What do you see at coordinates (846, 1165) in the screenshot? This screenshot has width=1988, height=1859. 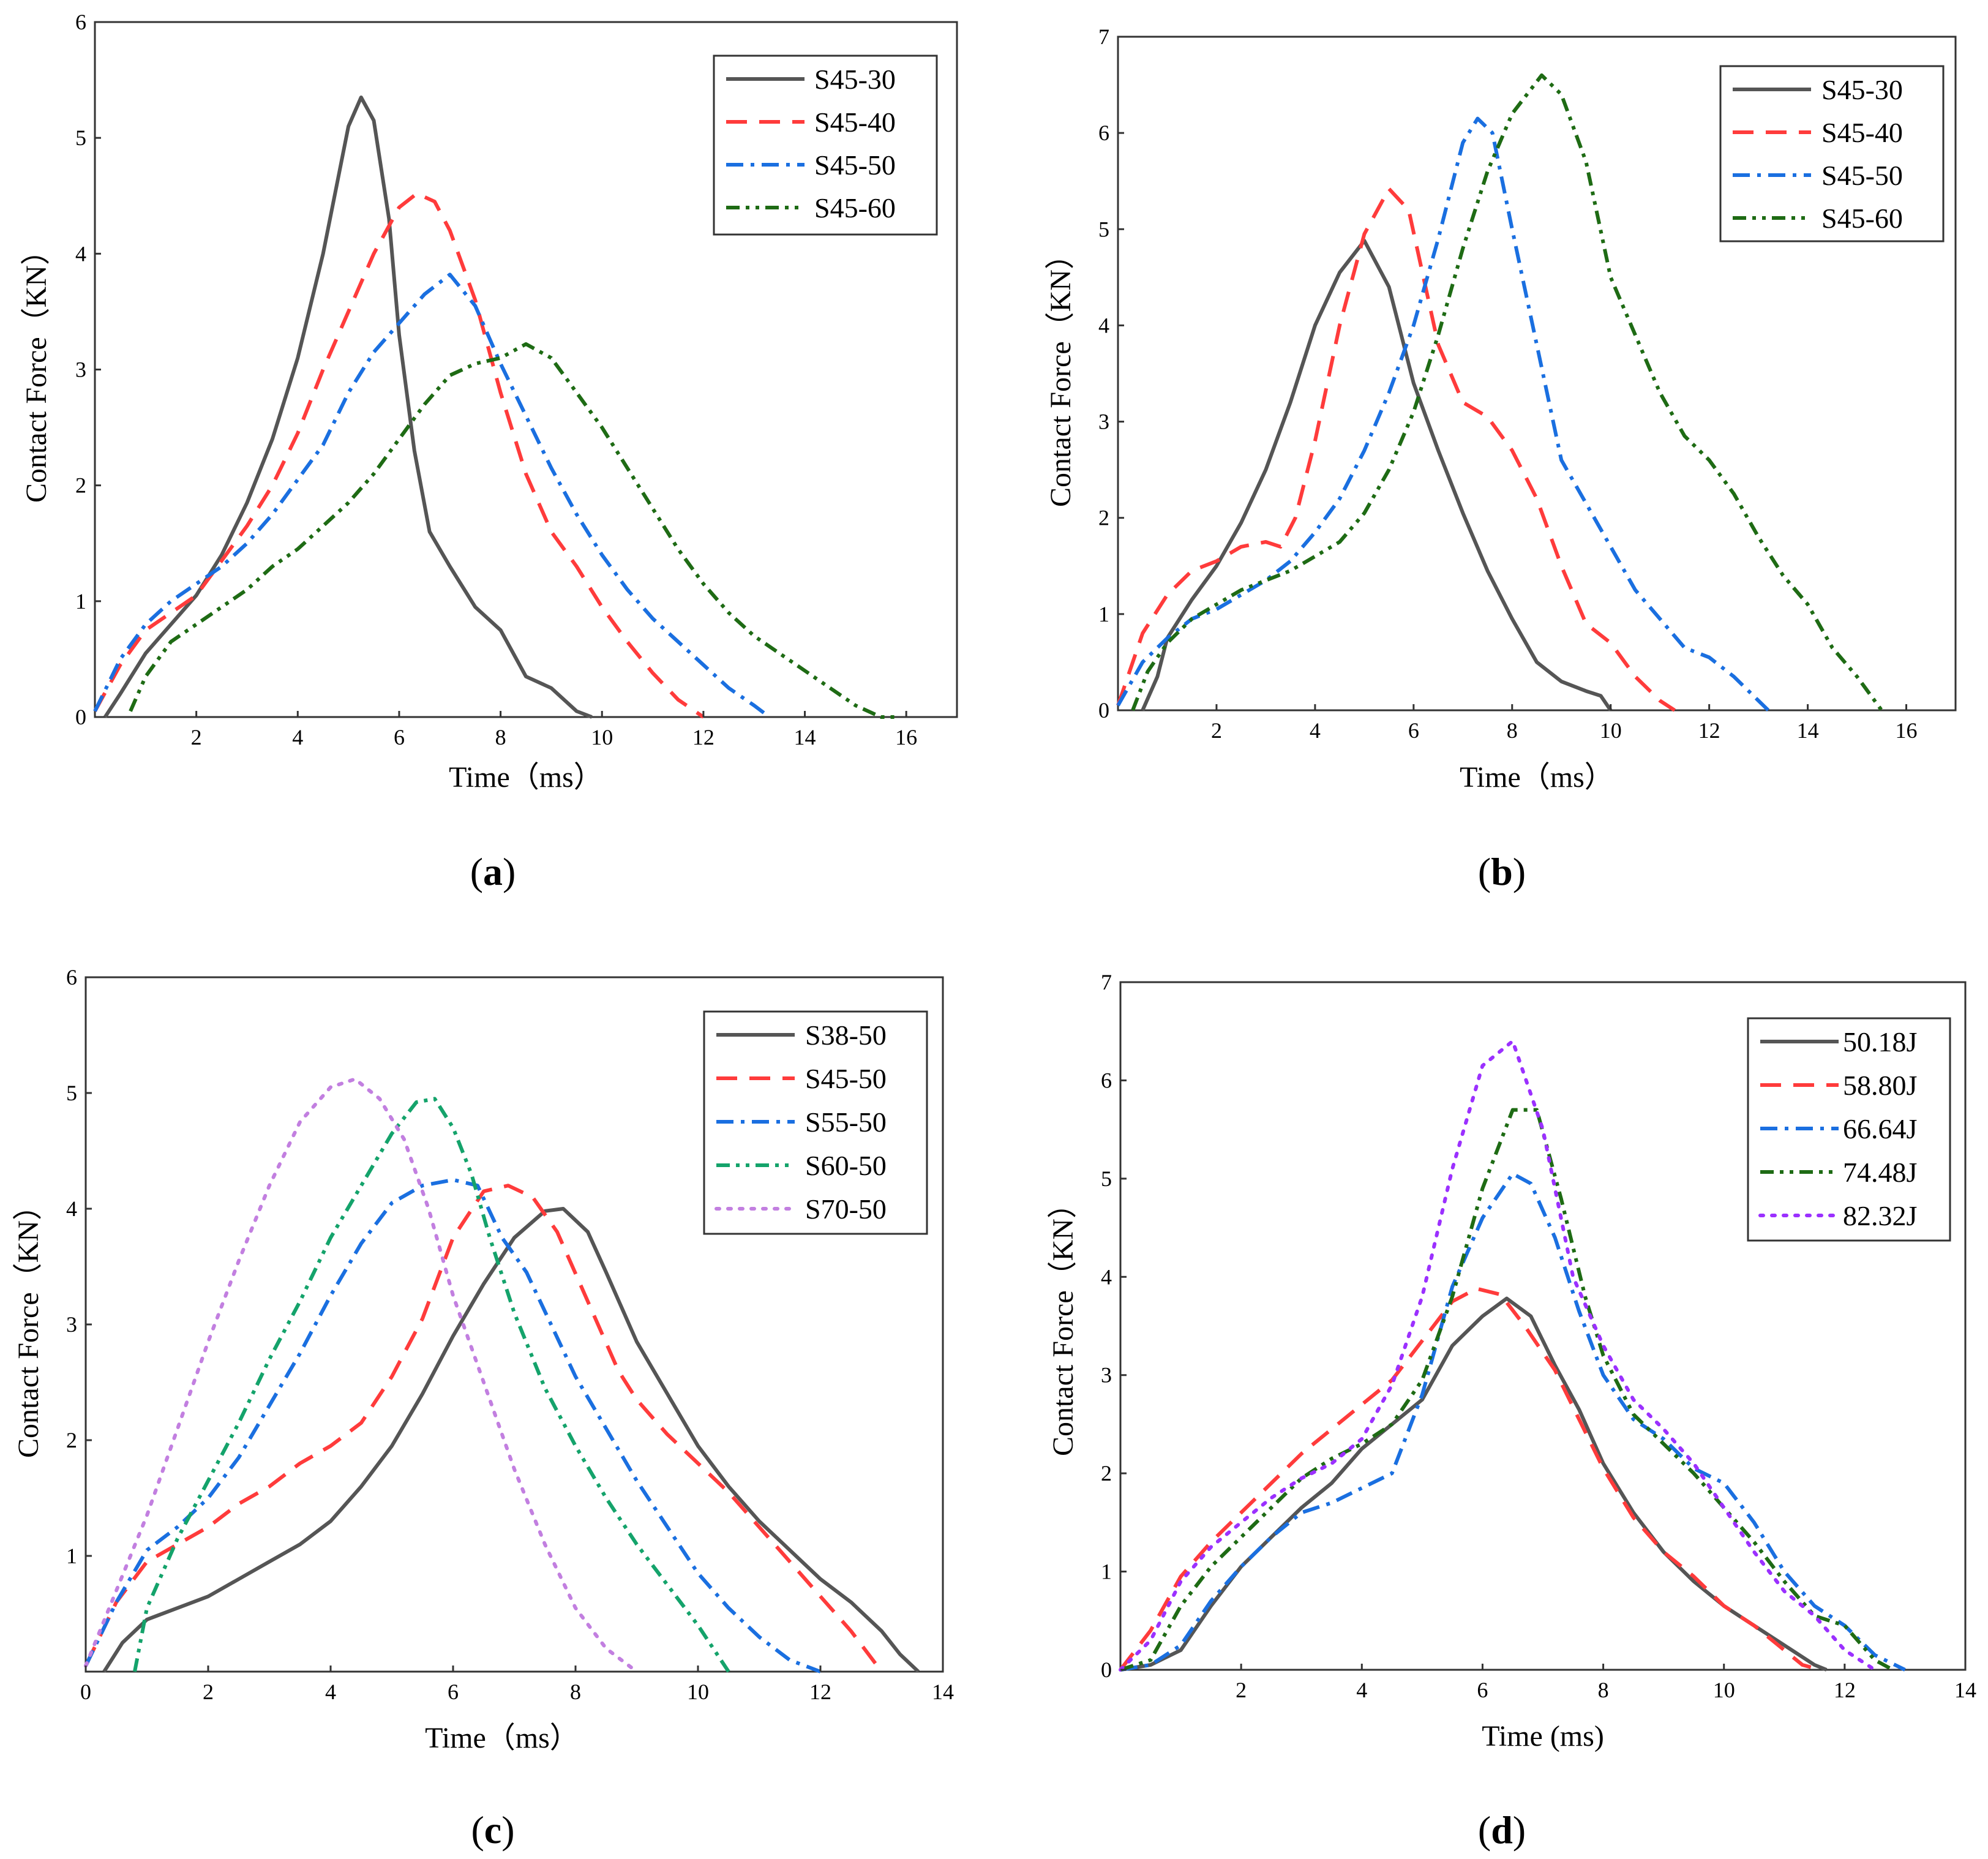 I see `legend-label-c: S60-50` at bounding box center [846, 1165].